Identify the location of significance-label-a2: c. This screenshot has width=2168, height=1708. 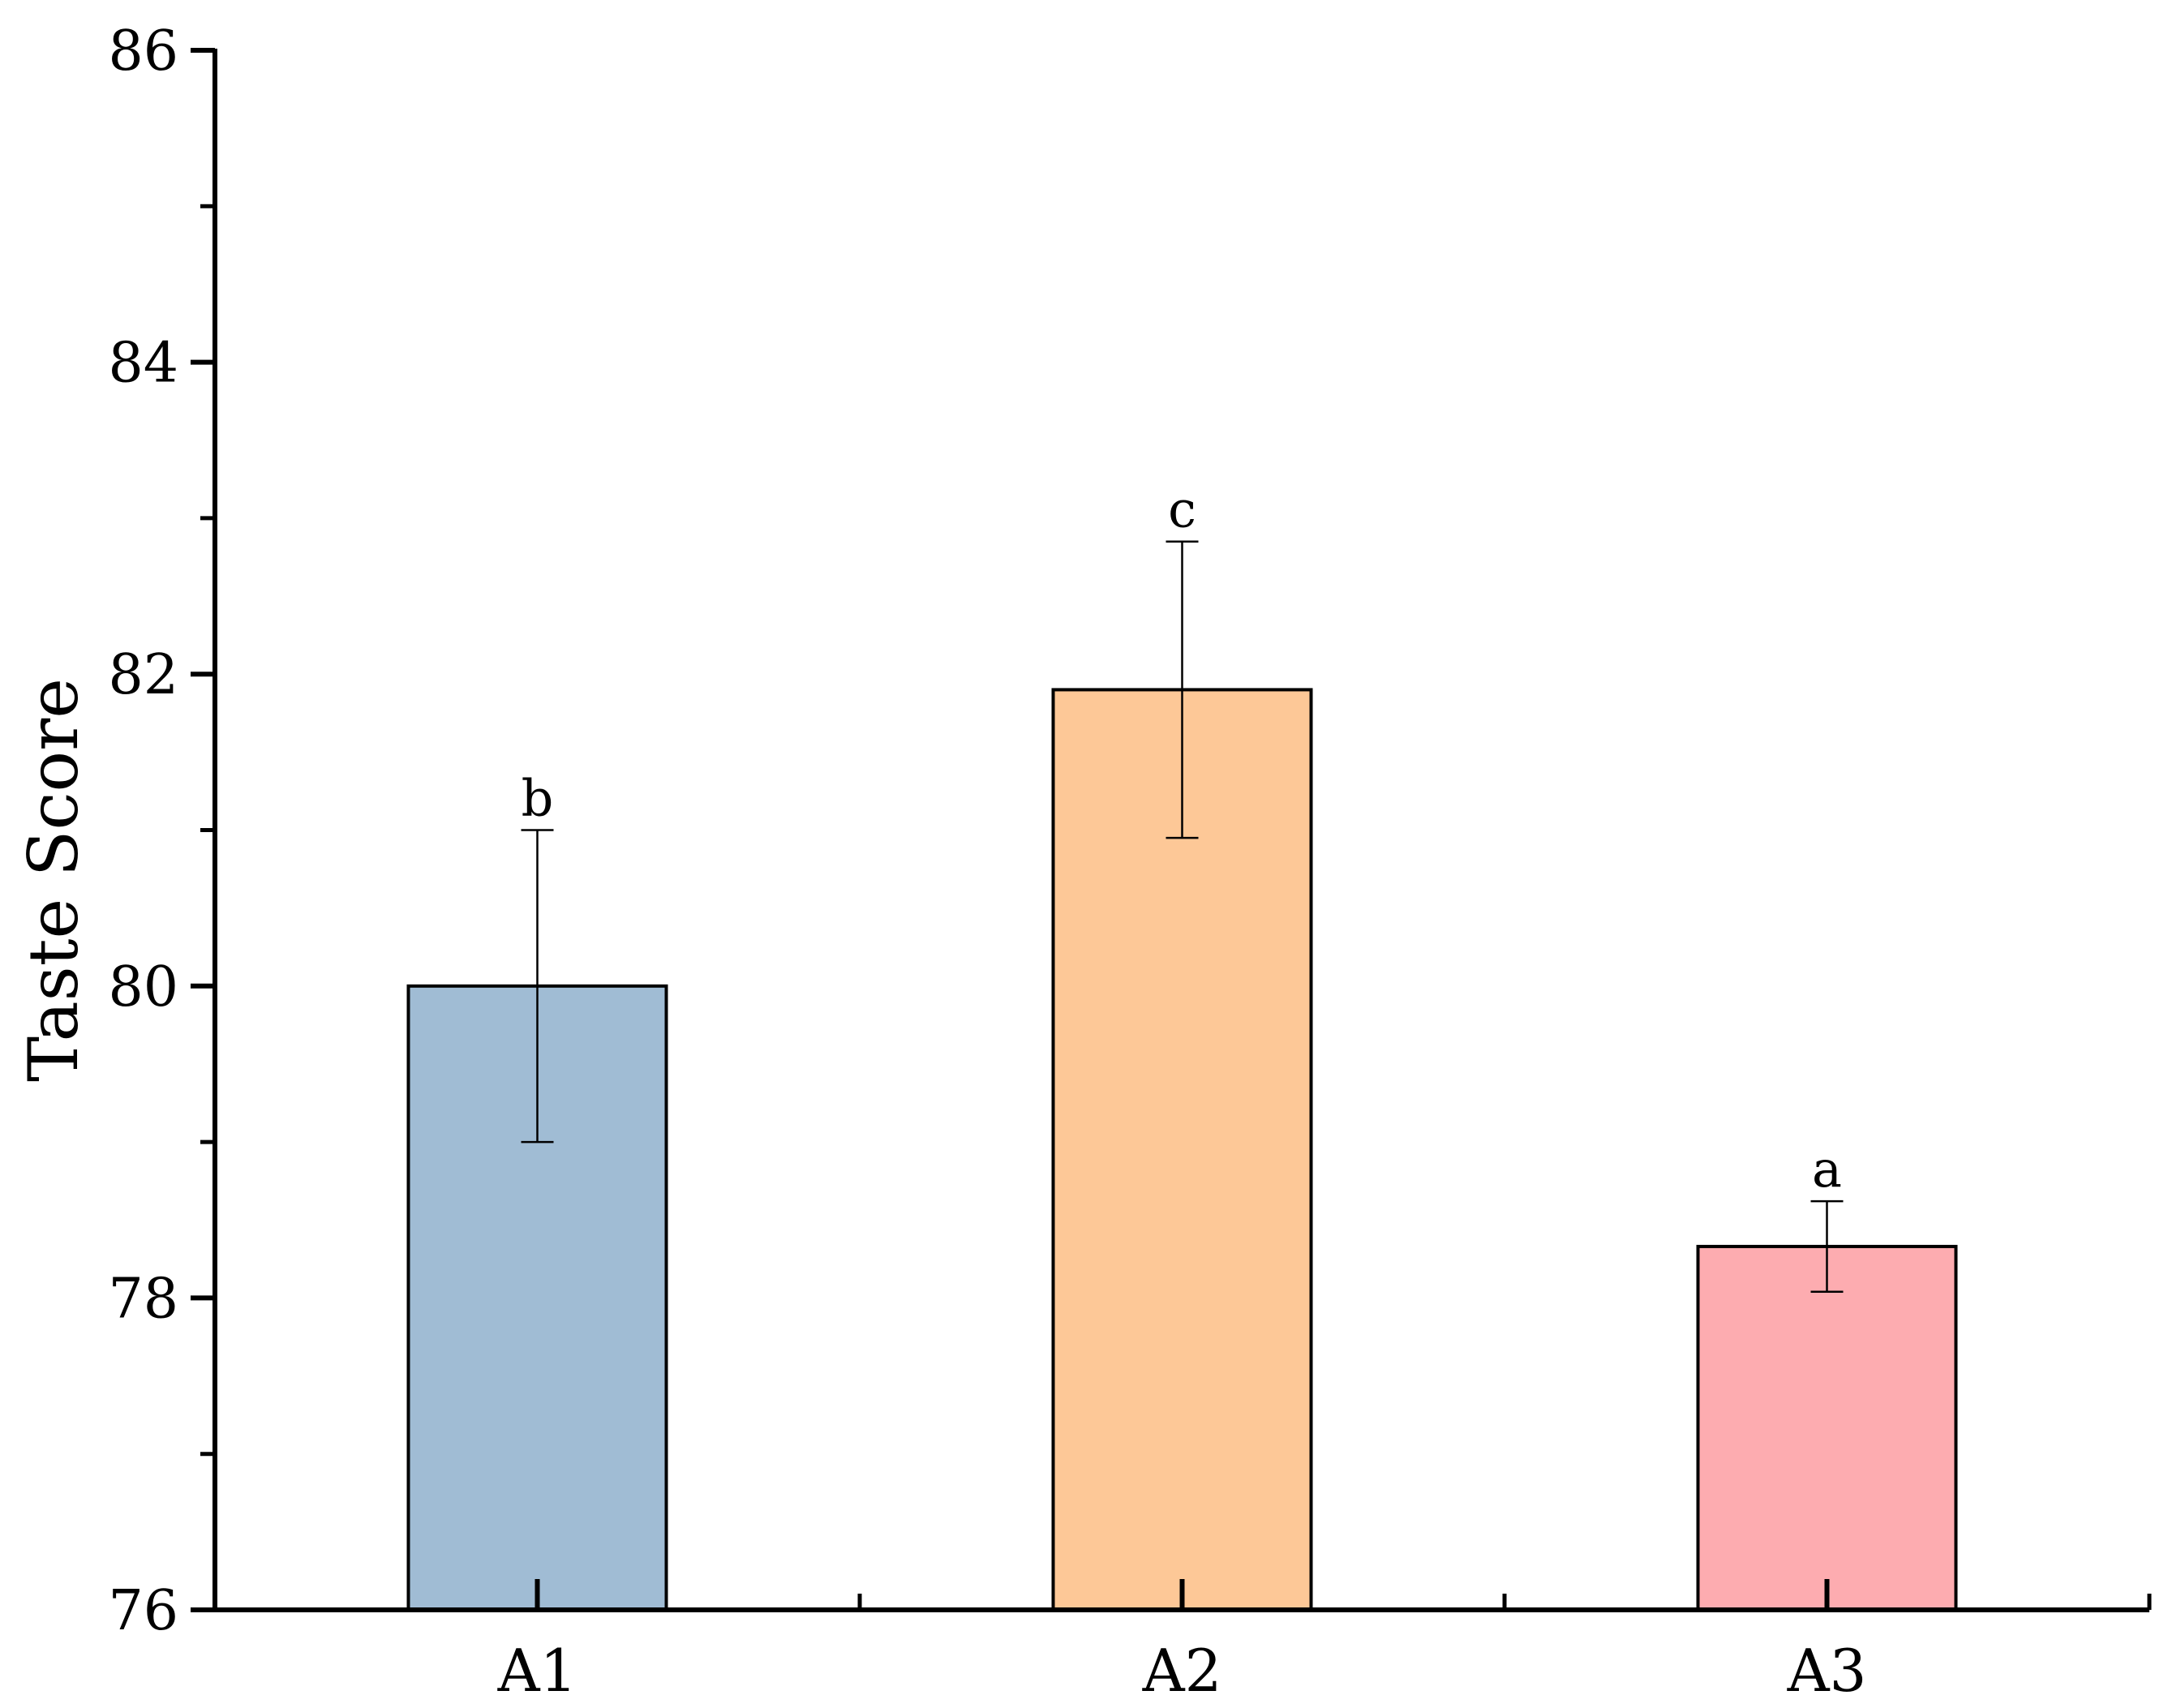
(1182, 509).